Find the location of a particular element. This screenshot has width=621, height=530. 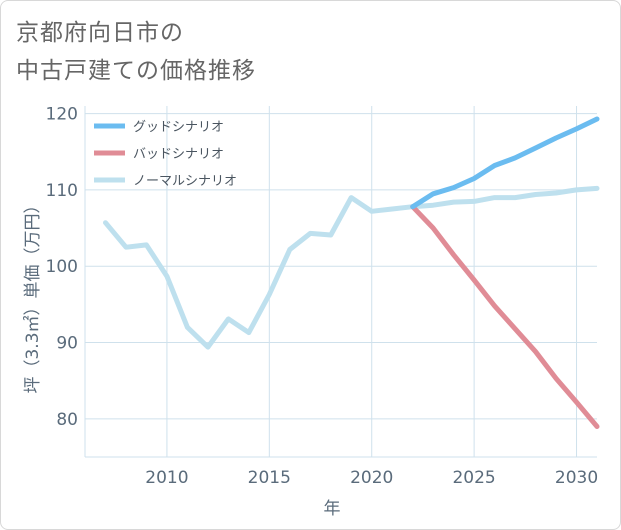

legend-item-2: ノーマルシナリオ is located at coordinates (165, 181).